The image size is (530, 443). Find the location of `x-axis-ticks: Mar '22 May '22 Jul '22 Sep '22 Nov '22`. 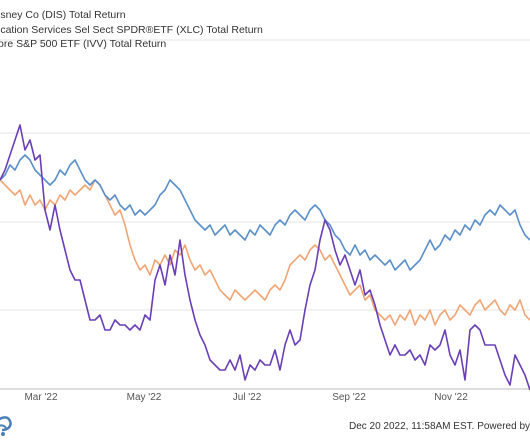

x-axis-ticks: Mar '22 May '22 Jul '22 Sep '22 Nov '22 is located at coordinates (246, 397).